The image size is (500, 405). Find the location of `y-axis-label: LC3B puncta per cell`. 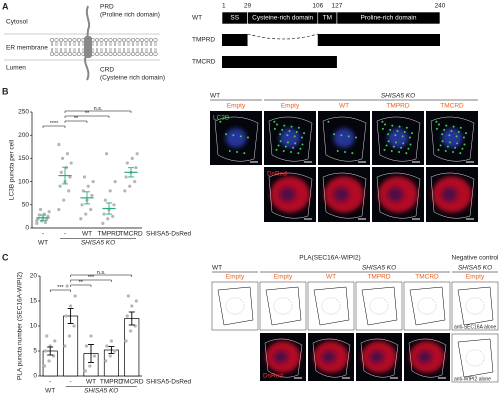

y-axis-label: LC3B puncta per cell is located at coordinates (12, 169).